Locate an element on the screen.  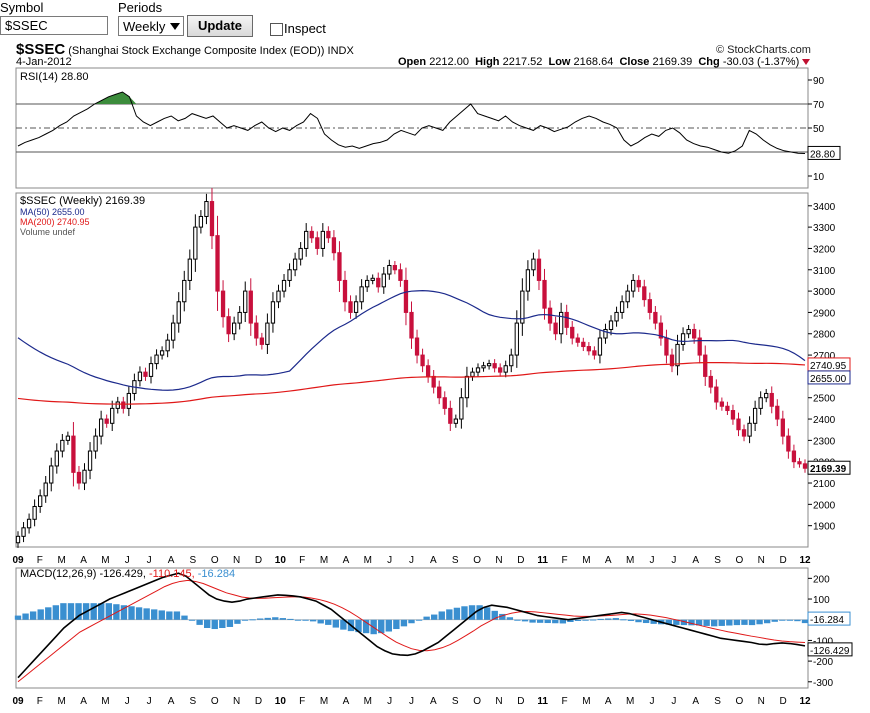
periods-select: Weekly is located at coordinates (151, 26).